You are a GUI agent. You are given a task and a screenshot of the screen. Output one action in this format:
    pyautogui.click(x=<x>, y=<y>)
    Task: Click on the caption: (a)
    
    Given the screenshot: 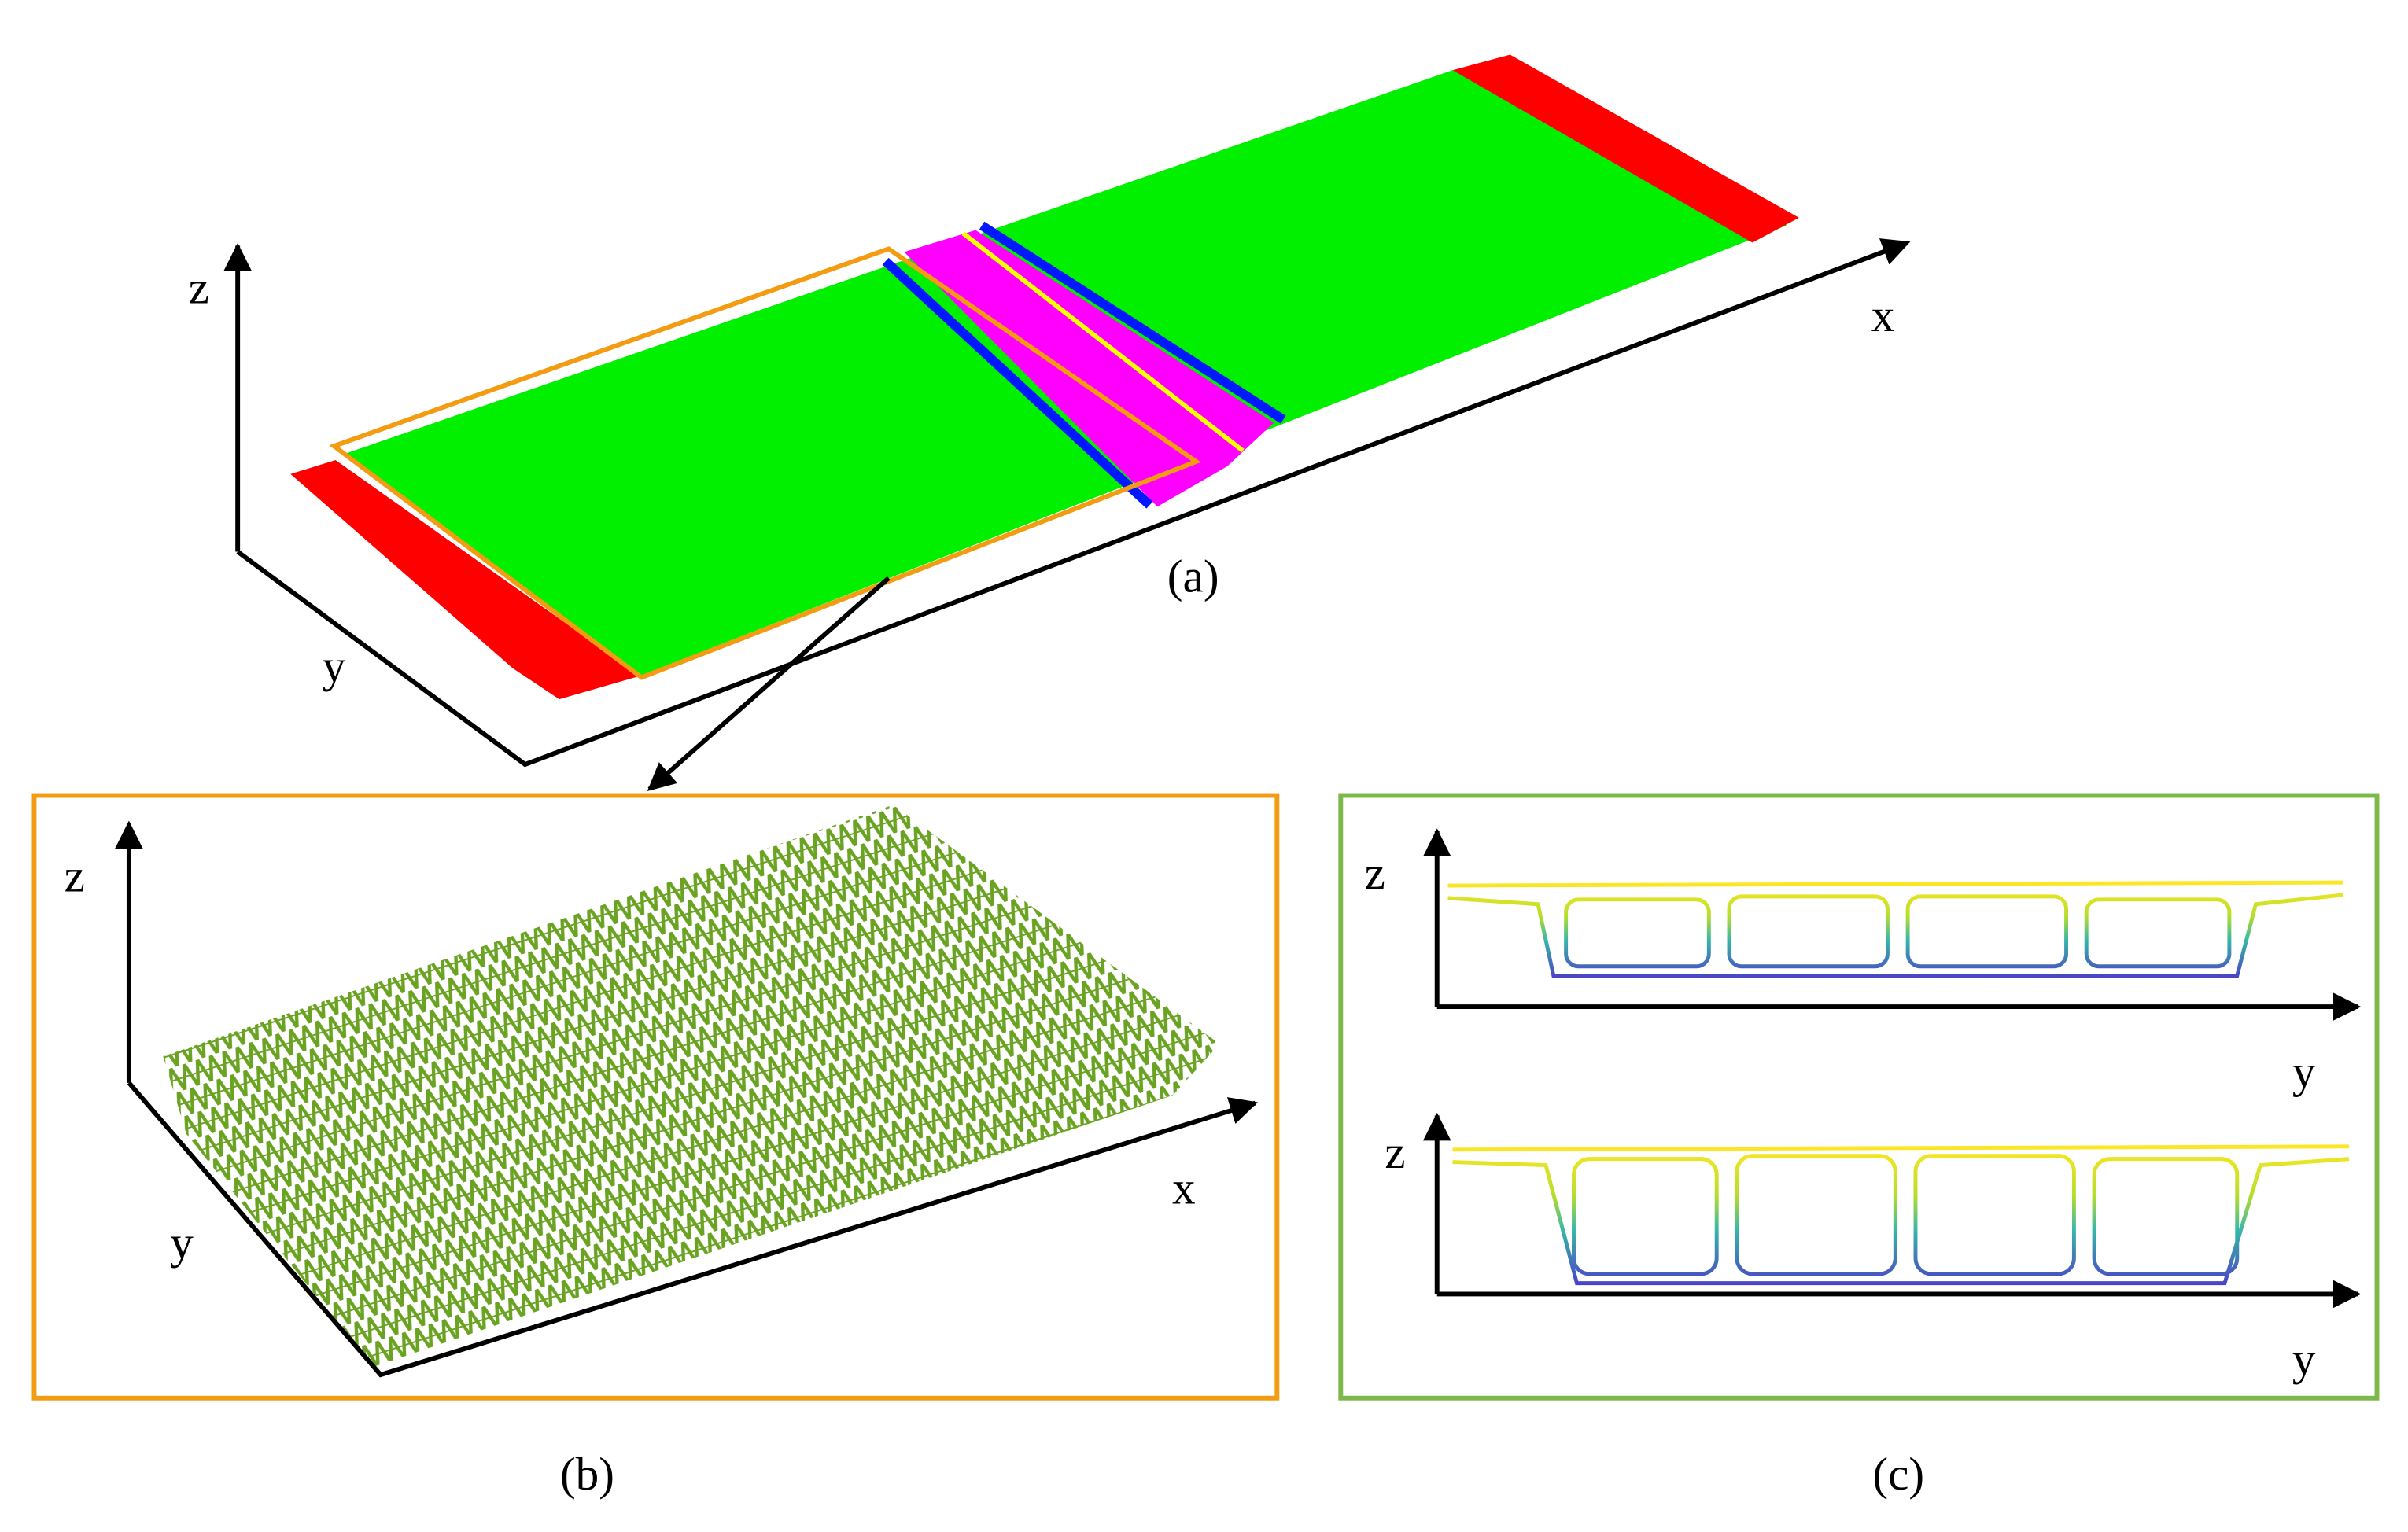 What is the action you would take?
    pyautogui.click(x=1193, y=576)
    